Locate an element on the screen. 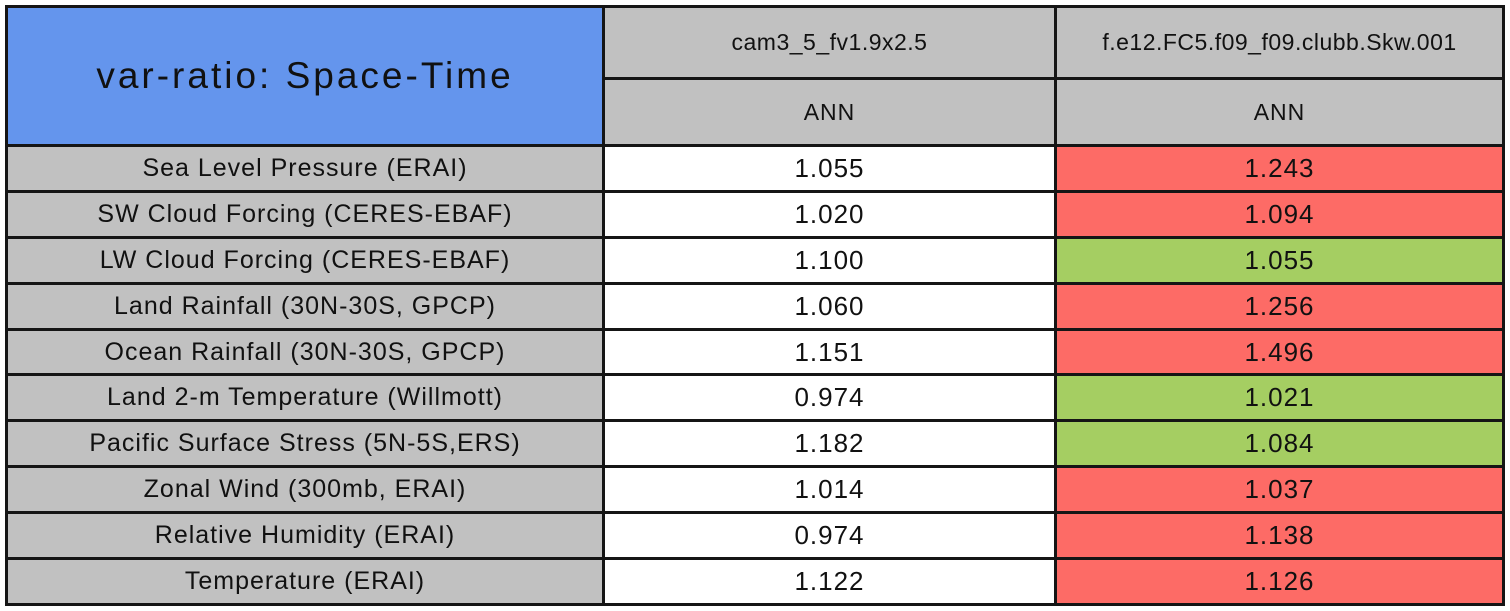  table-row: Relative Humidity (ERAI) 0.974 1.138 is located at coordinates (755, 536).